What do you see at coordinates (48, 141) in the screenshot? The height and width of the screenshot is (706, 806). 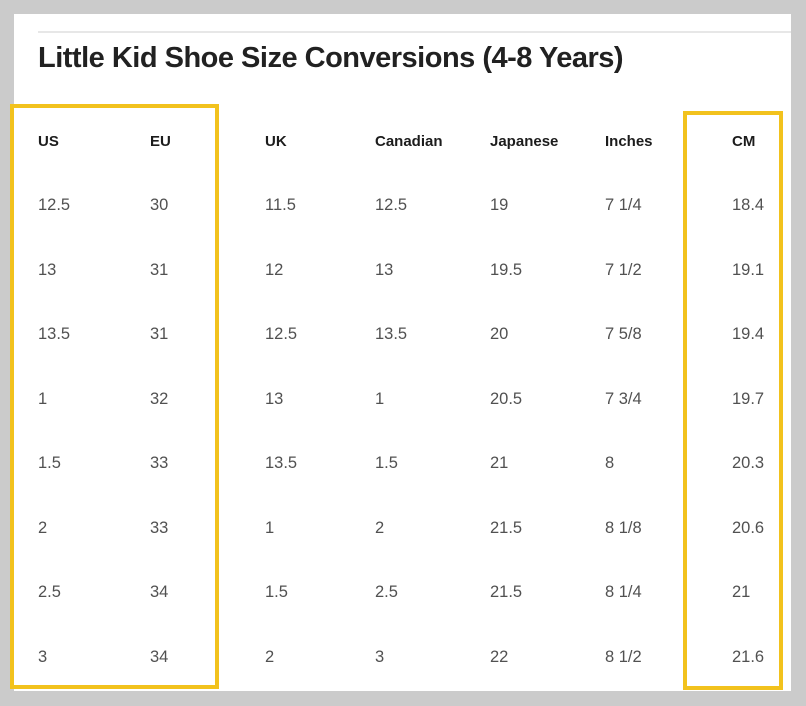 I see `column-header-us: US` at bounding box center [48, 141].